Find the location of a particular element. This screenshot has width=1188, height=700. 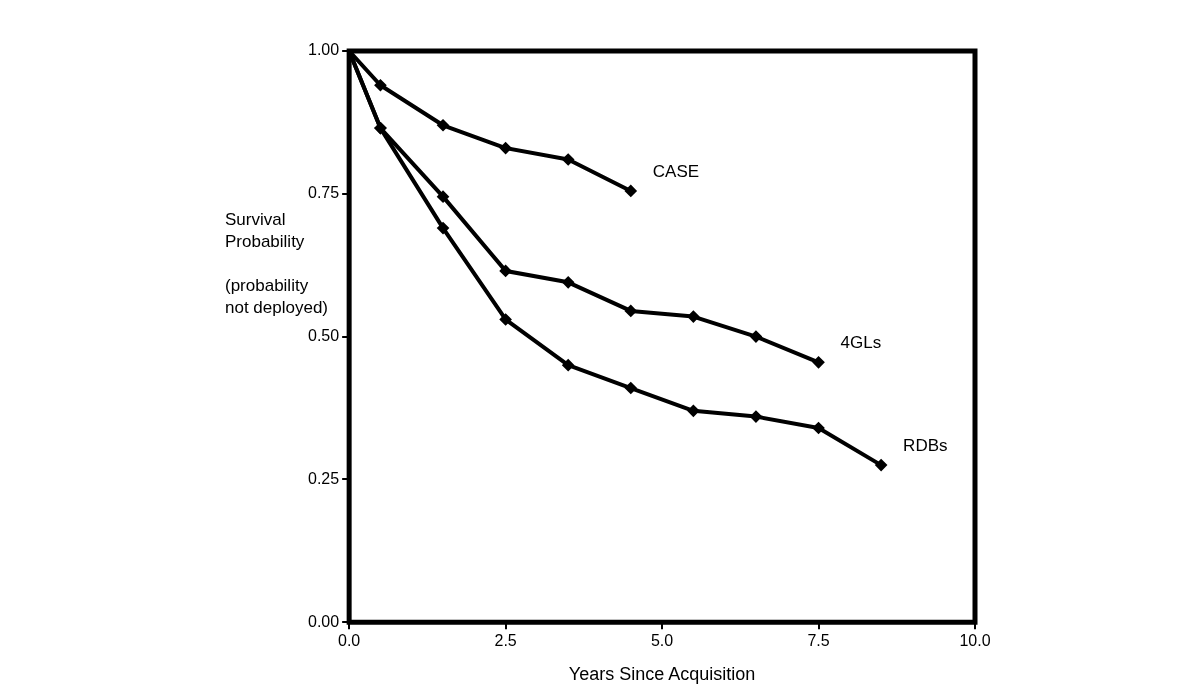

series-label: RDBs is located at coordinates (925, 446).